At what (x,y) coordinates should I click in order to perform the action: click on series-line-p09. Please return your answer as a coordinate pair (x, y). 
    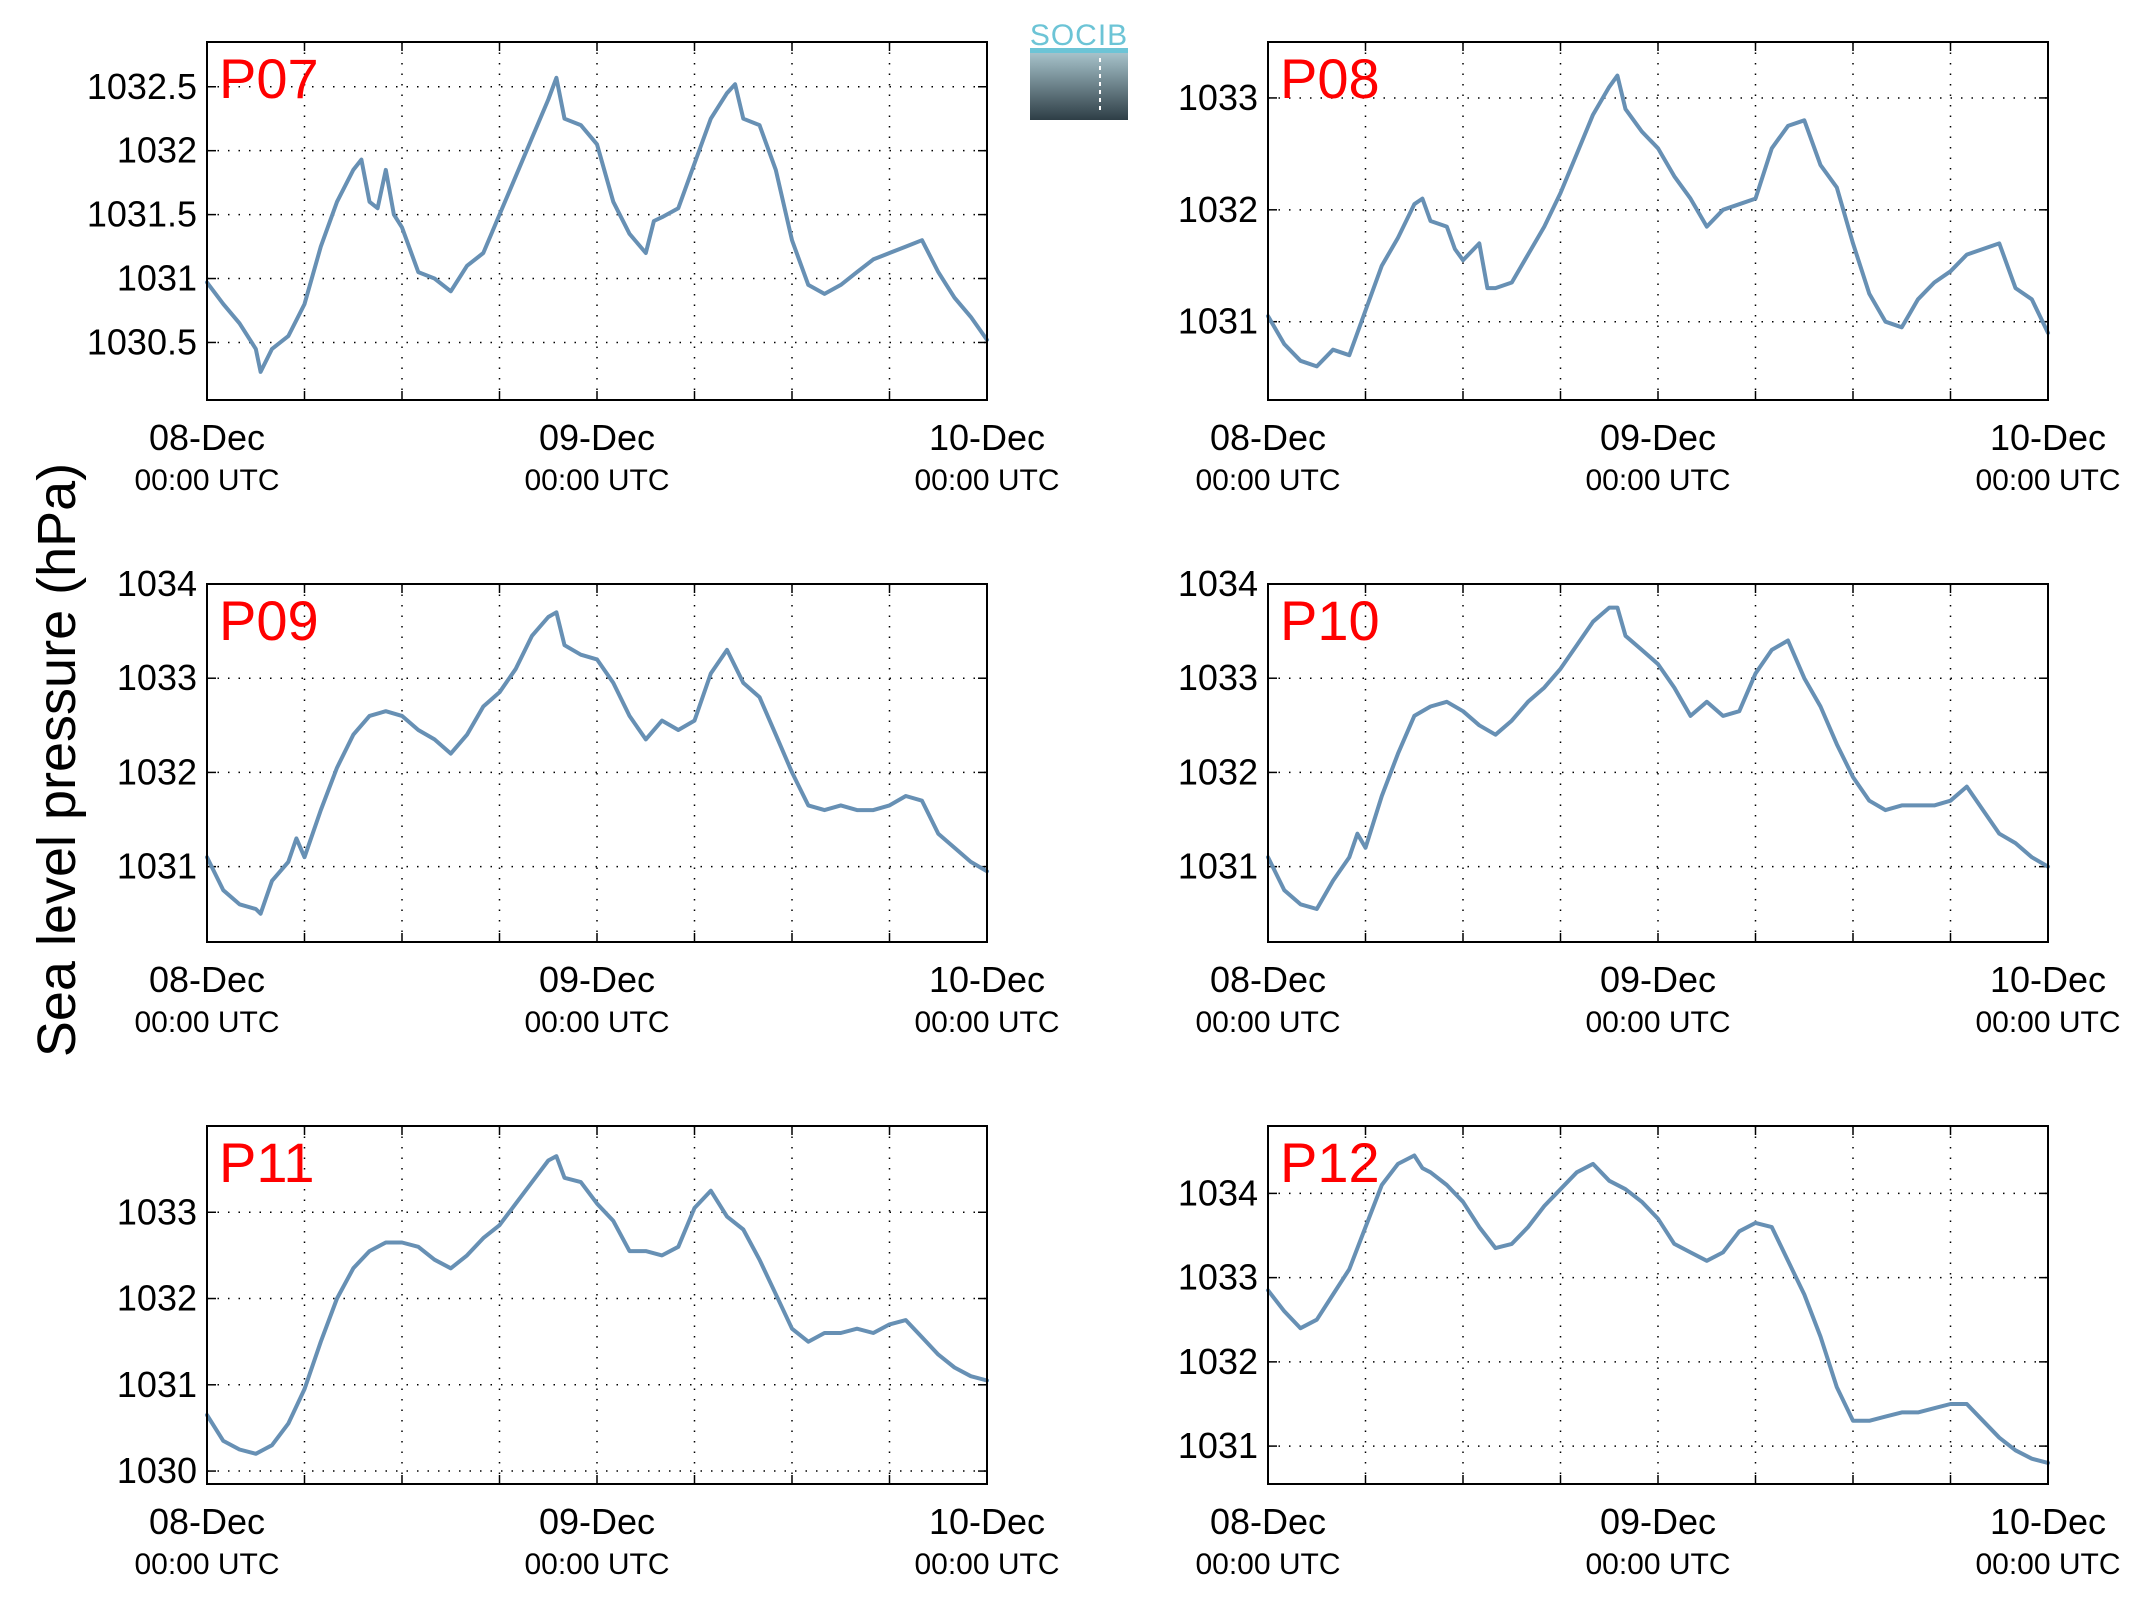
    Looking at the image, I should click on (597, 763).